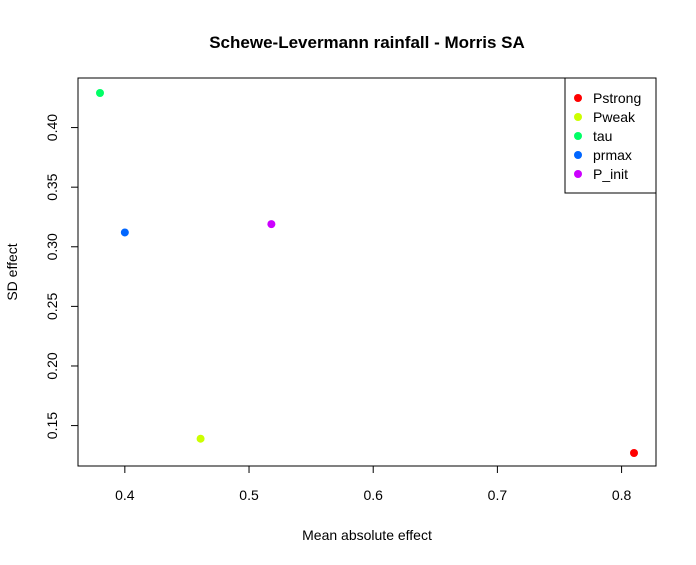  Describe the element at coordinates (373, 484) in the screenshot. I see `x-axis: 0.4 0.5 0.6 0.7 0.8` at that location.